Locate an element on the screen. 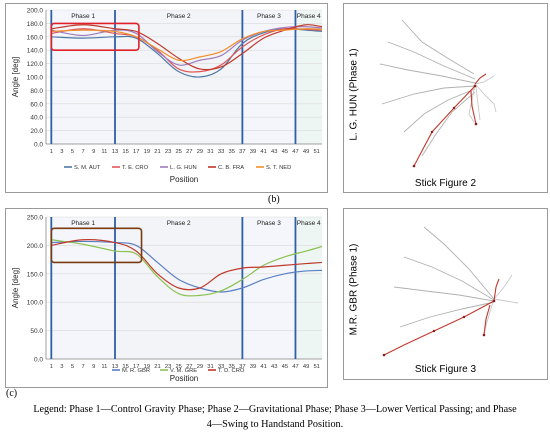 The height and width of the screenshot is (438, 550). stick-figure-2-drawing is located at coordinates (438, 93).